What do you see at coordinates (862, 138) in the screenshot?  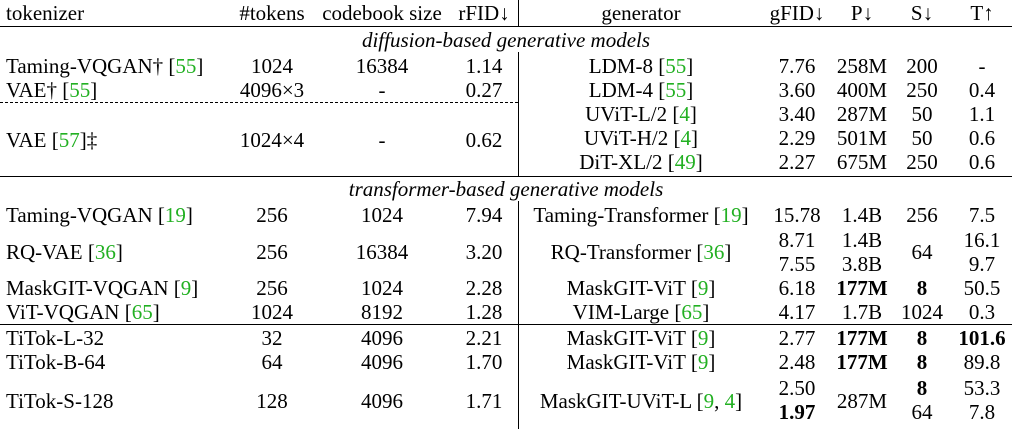 I see `params-value: 501M` at bounding box center [862, 138].